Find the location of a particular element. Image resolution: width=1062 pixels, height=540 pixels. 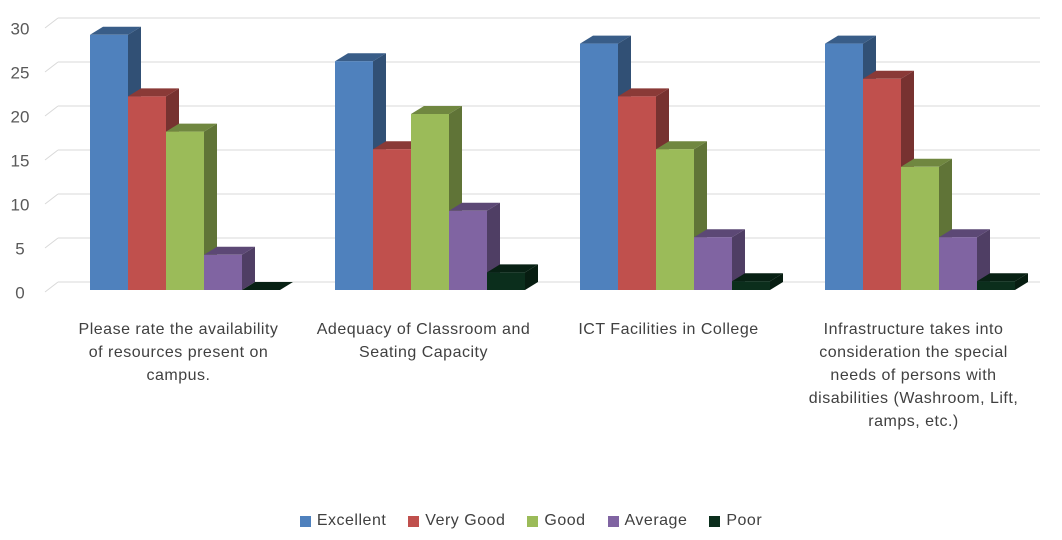

legend: Excellent Very Good Good Average Poor is located at coordinates (531, 521).